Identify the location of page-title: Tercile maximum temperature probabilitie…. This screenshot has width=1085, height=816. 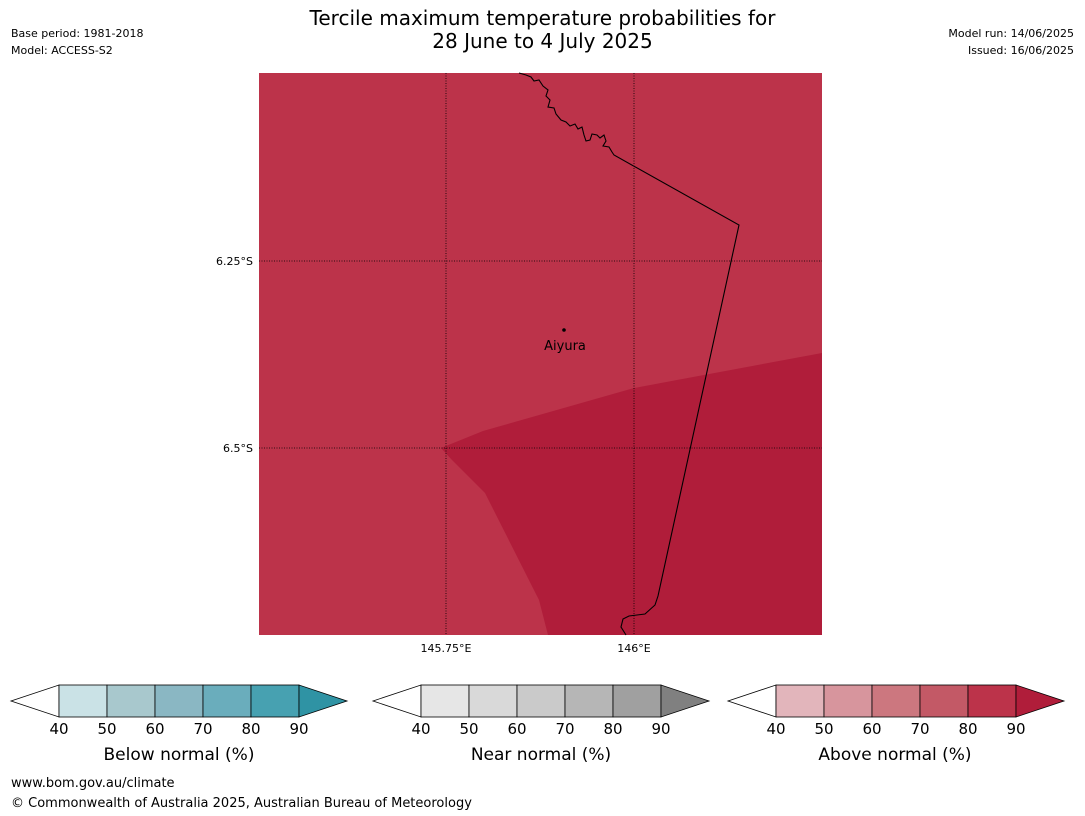
(542, 30).